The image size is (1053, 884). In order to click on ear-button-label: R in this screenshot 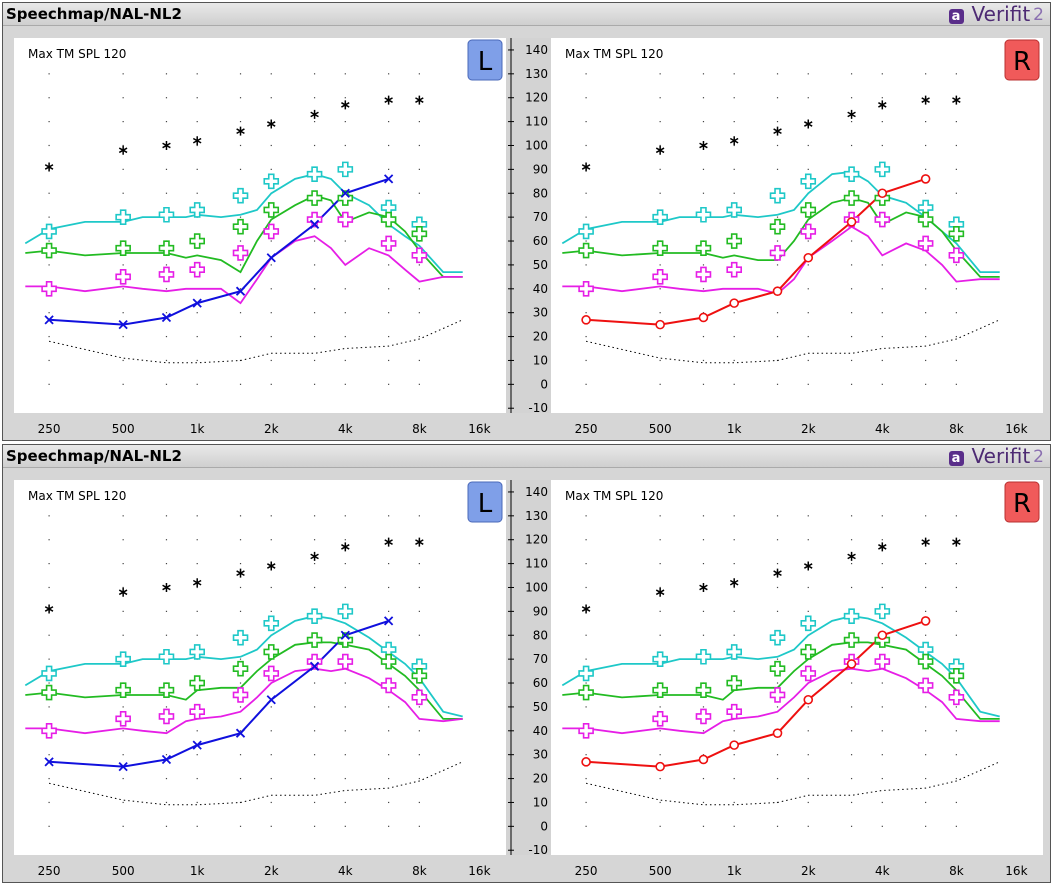, I will do `click(1022, 504)`.